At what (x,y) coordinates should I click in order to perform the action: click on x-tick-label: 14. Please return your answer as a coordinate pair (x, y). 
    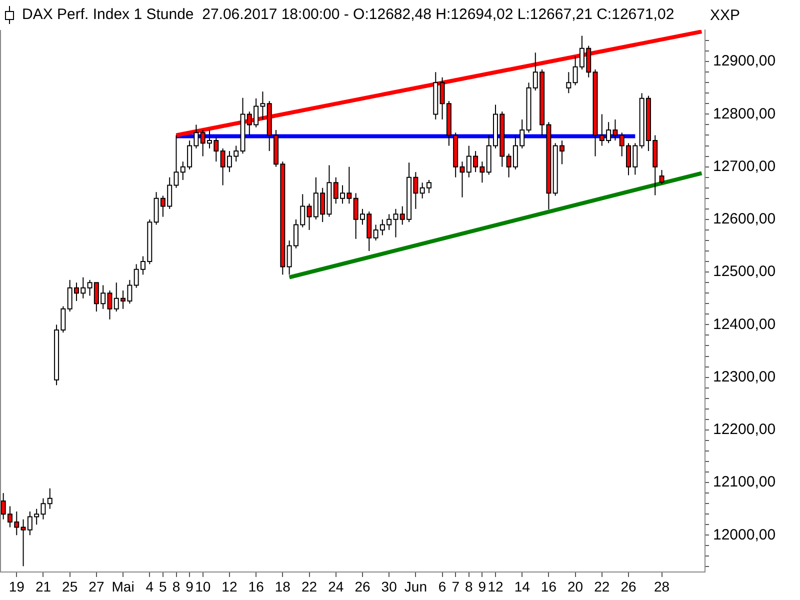
    Looking at the image, I should click on (522, 586).